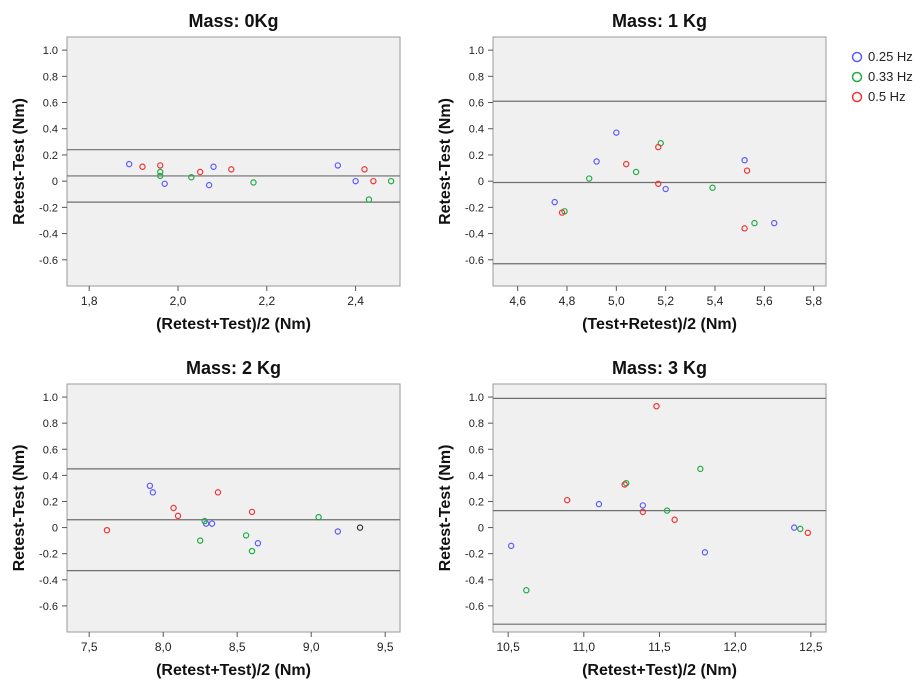  I want to click on legend-label: 0.5 Hz, so click(887, 96).